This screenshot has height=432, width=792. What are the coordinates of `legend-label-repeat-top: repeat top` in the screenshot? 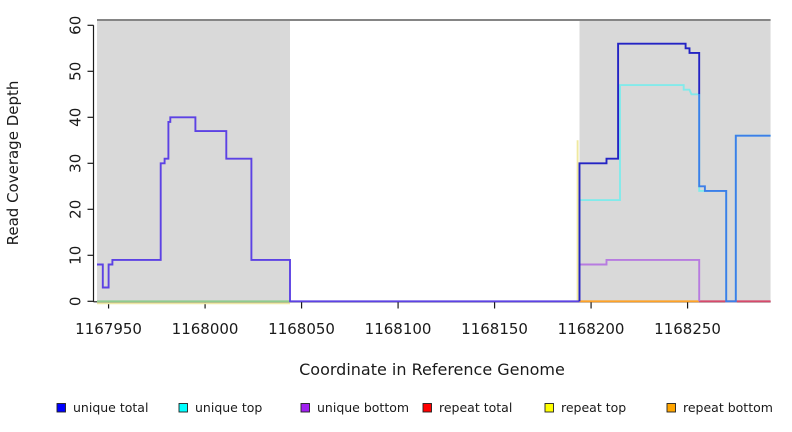 It's located at (593, 407).